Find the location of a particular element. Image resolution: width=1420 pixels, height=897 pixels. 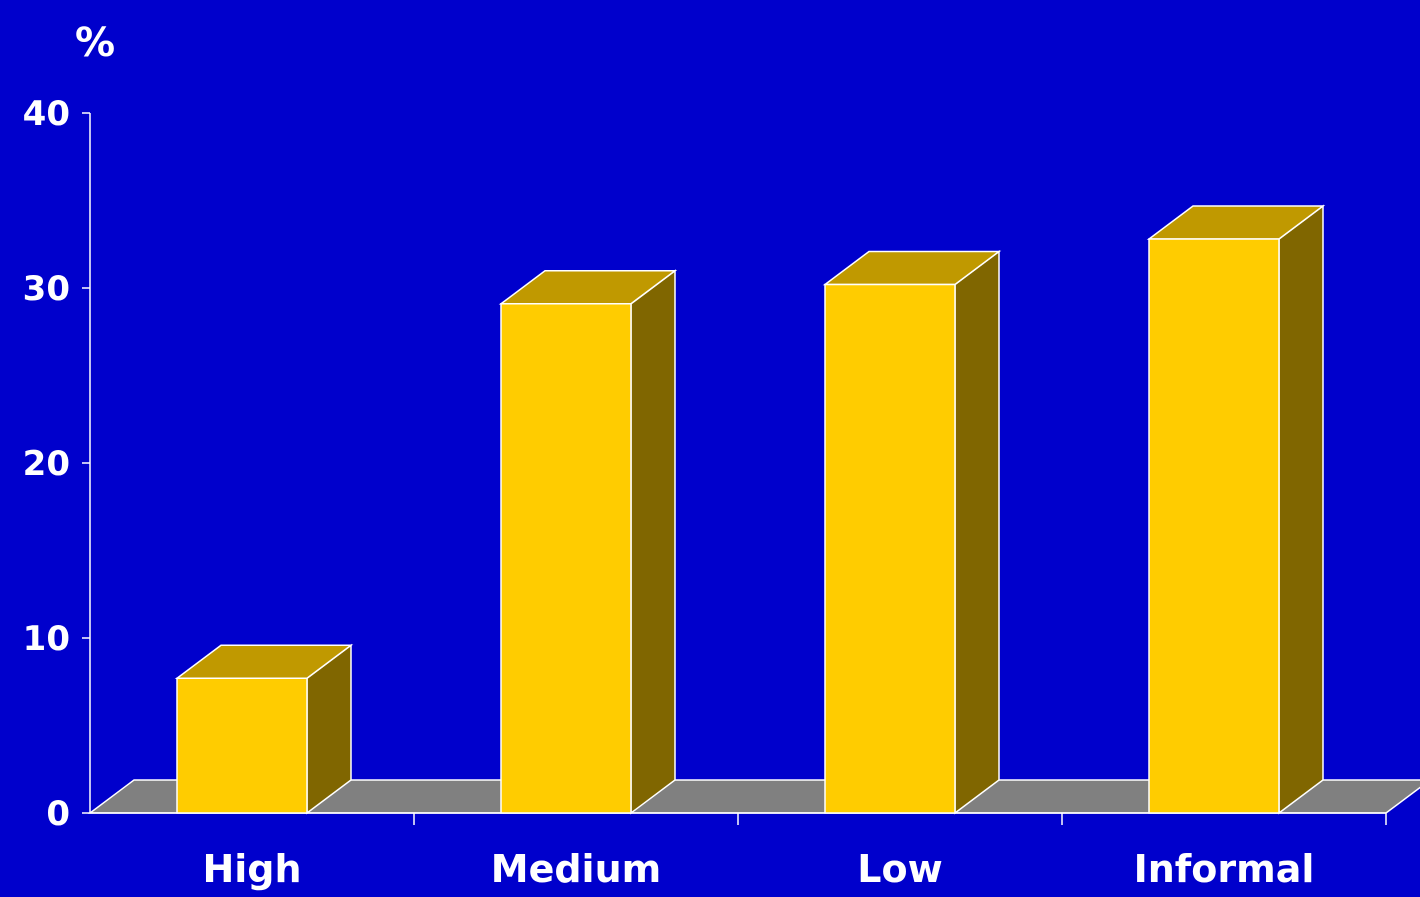

bar-medium is located at coordinates (588, 542).